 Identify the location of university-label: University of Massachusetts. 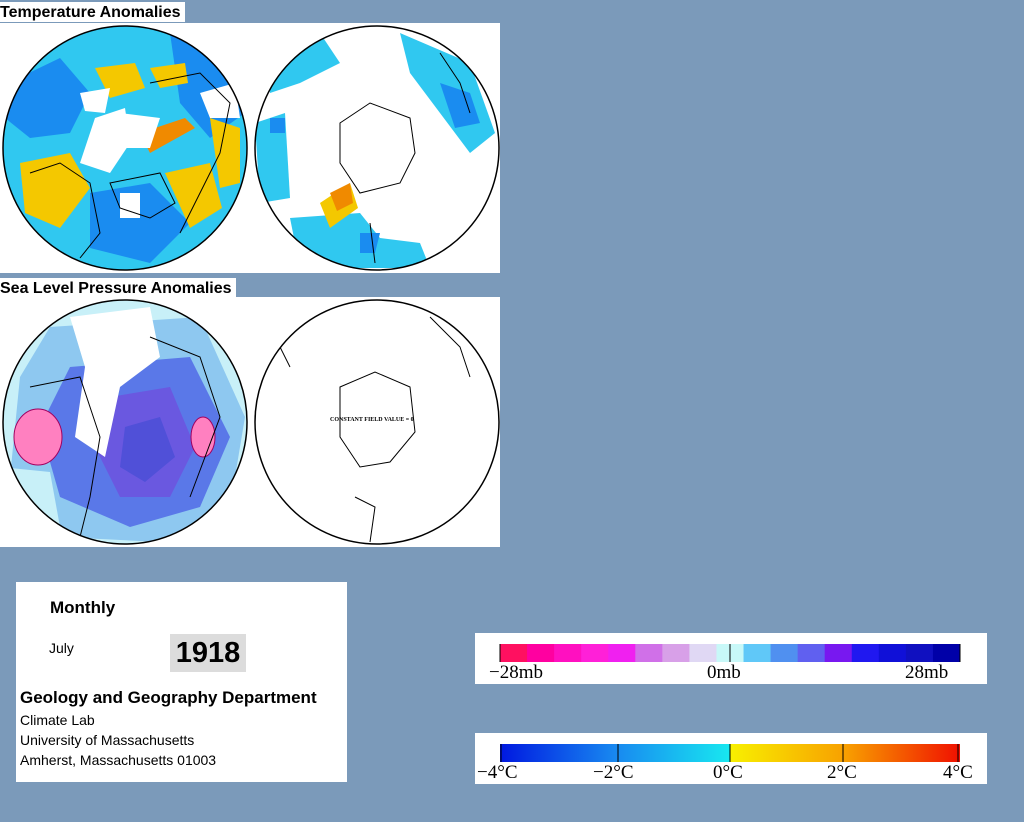
(107, 740).